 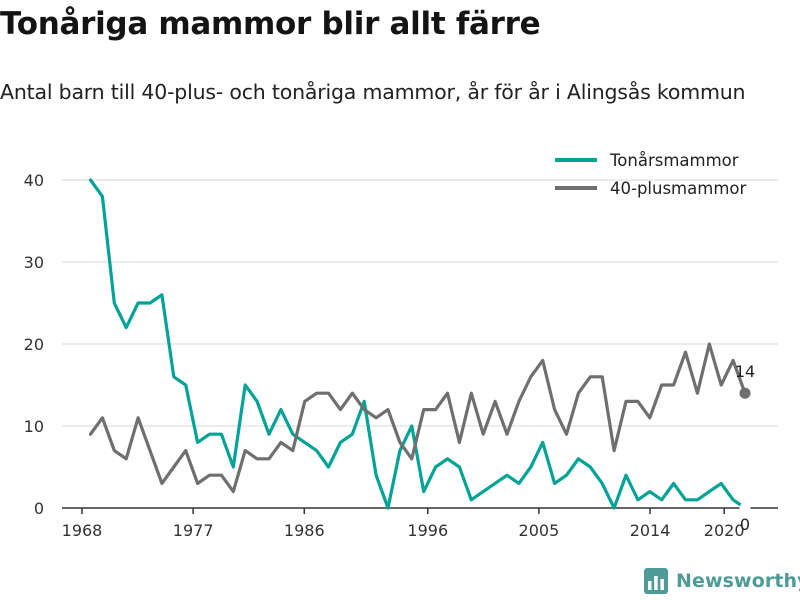 I want to click on legend-label: 40-plusmammor, so click(x=678, y=188).